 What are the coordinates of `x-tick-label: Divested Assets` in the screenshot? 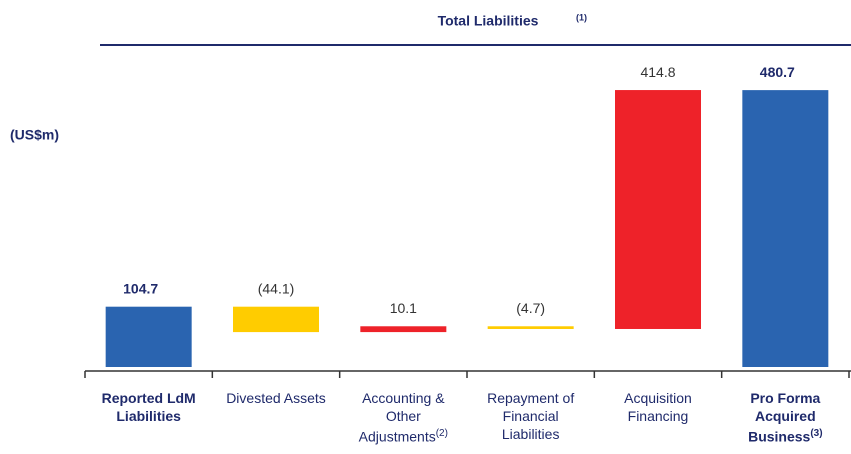 It's located at (275, 398).